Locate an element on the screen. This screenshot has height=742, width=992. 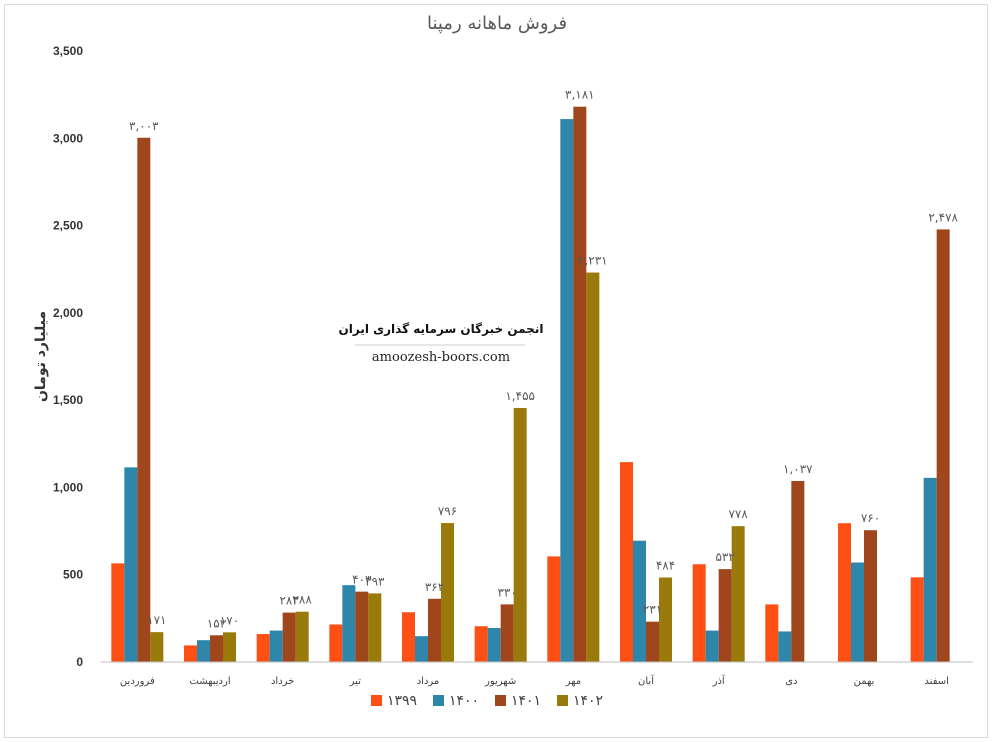
data-label: ۳۳۰ is located at coordinates (506, 592).